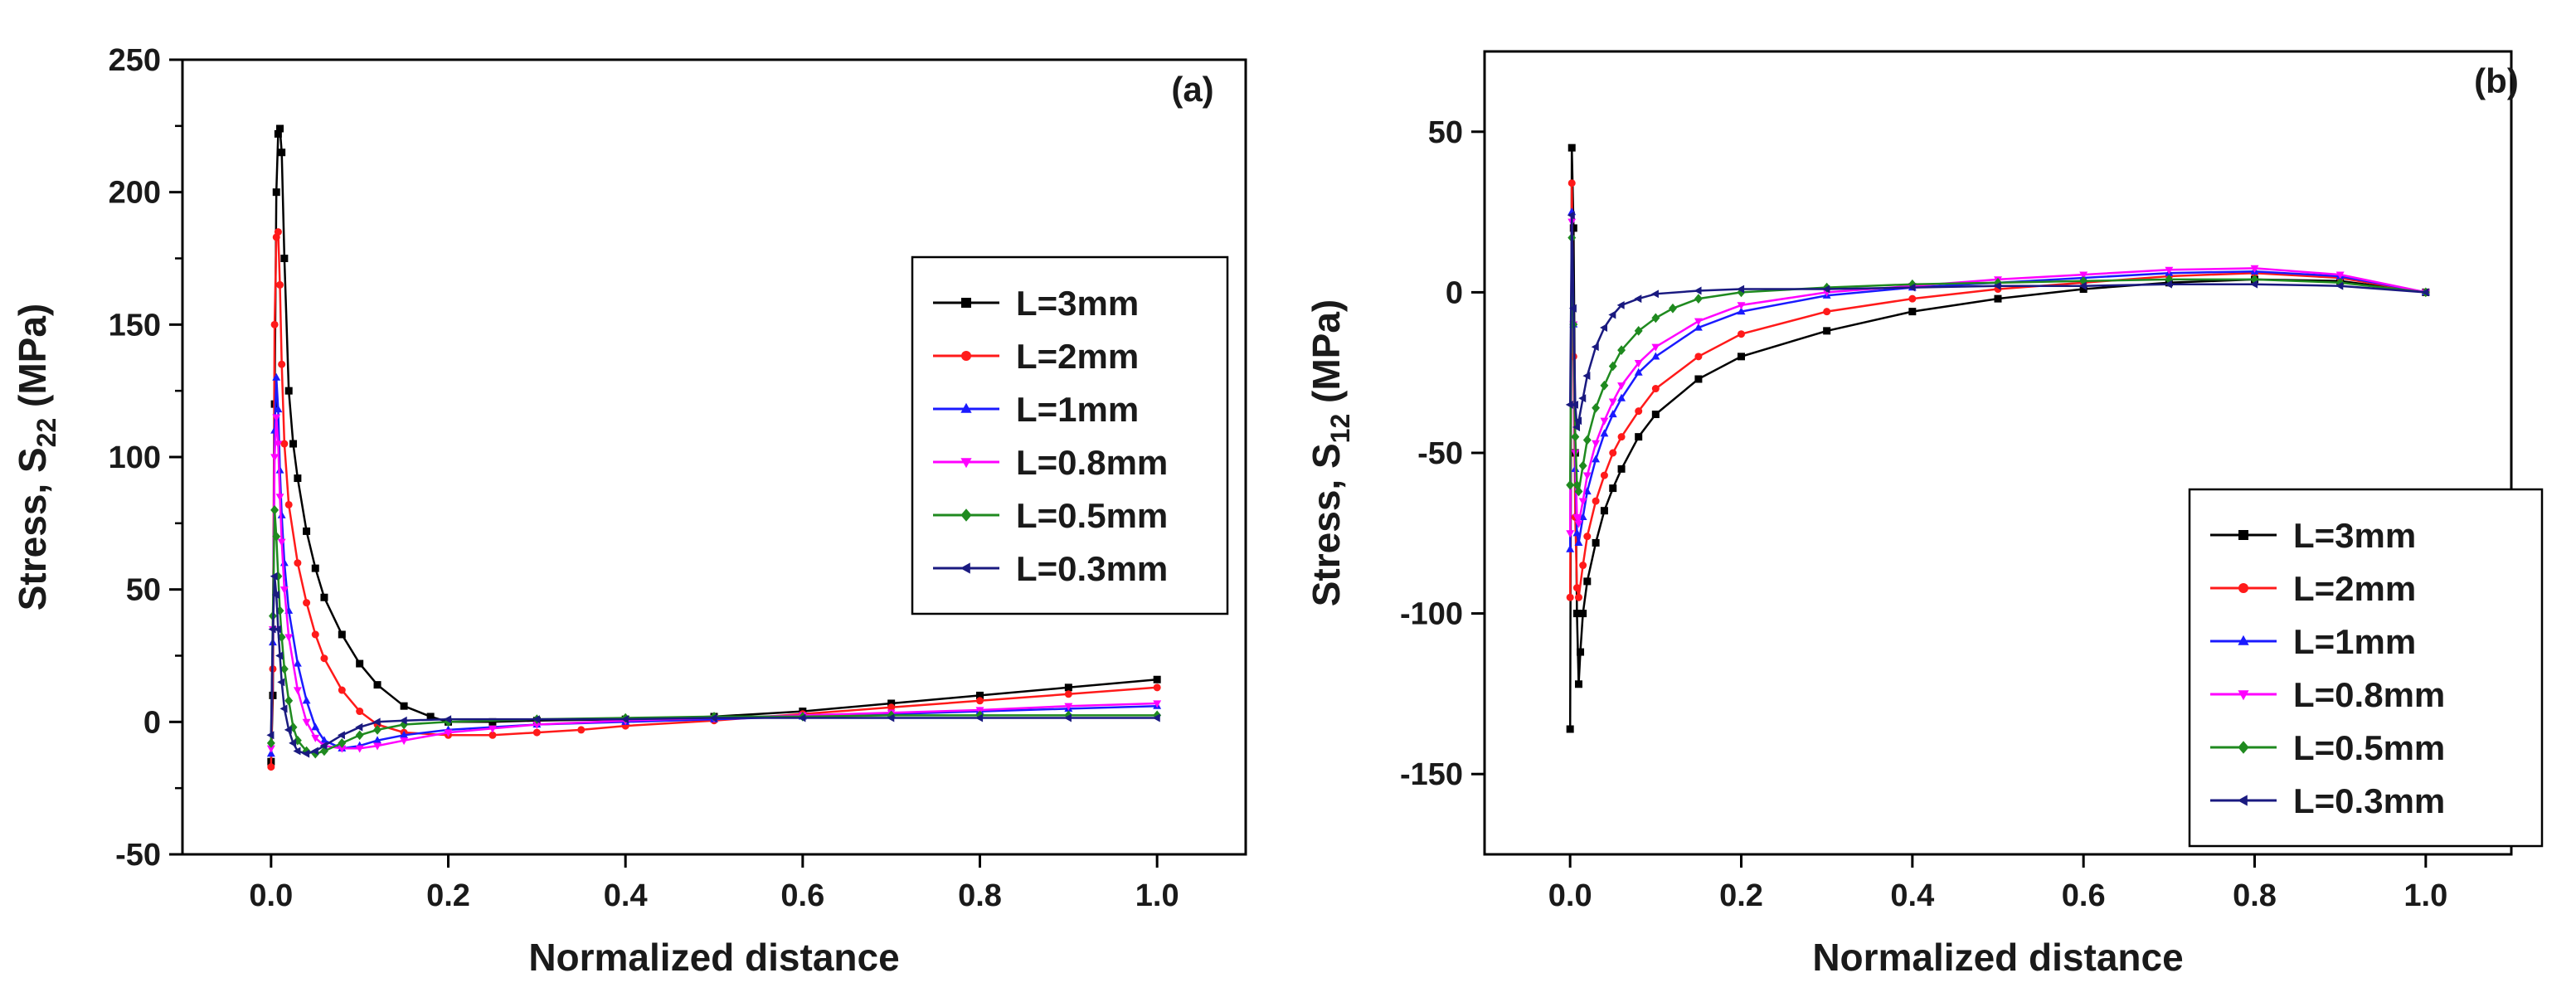 The image size is (2576, 1002). Describe the element at coordinates (138, 855) in the screenshot. I see `y-tick-label: -50` at that location.